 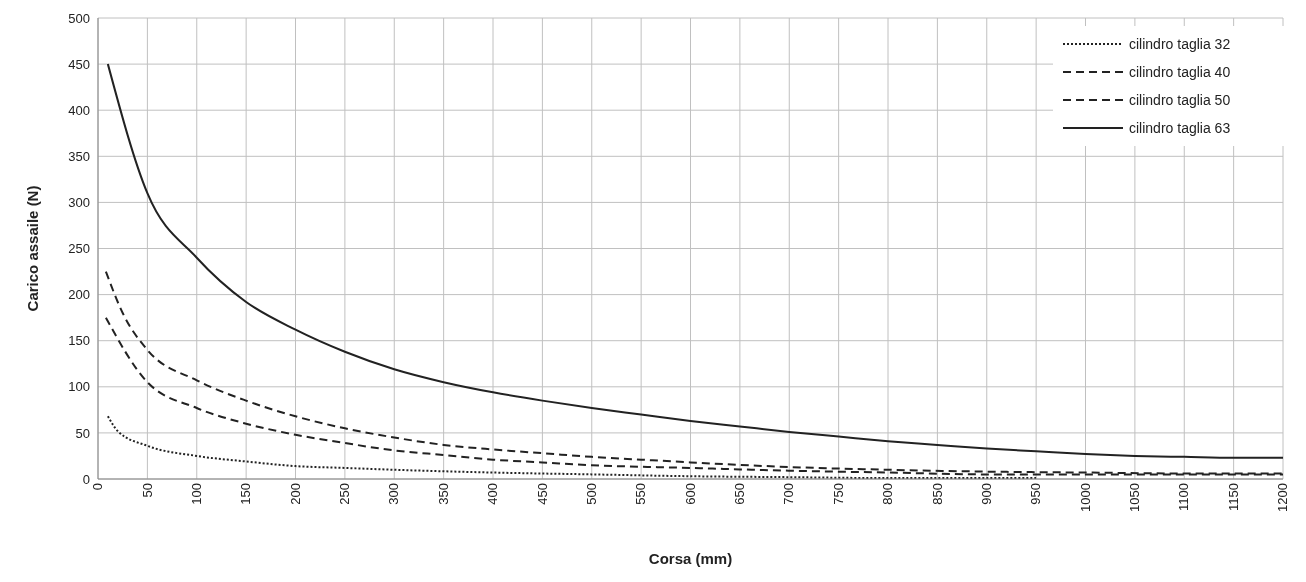 I want to click on x-tick-label: 750, so click(x=838, y=494).